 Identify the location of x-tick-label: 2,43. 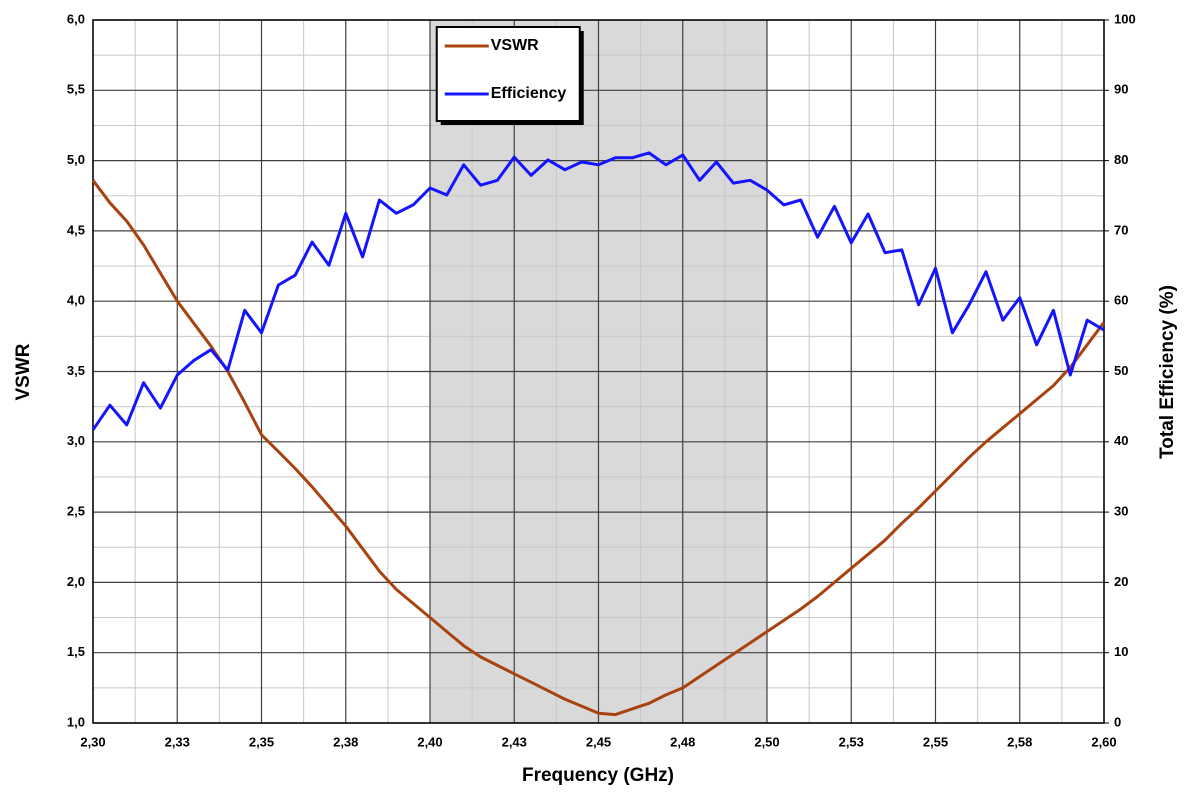
(514, 741).